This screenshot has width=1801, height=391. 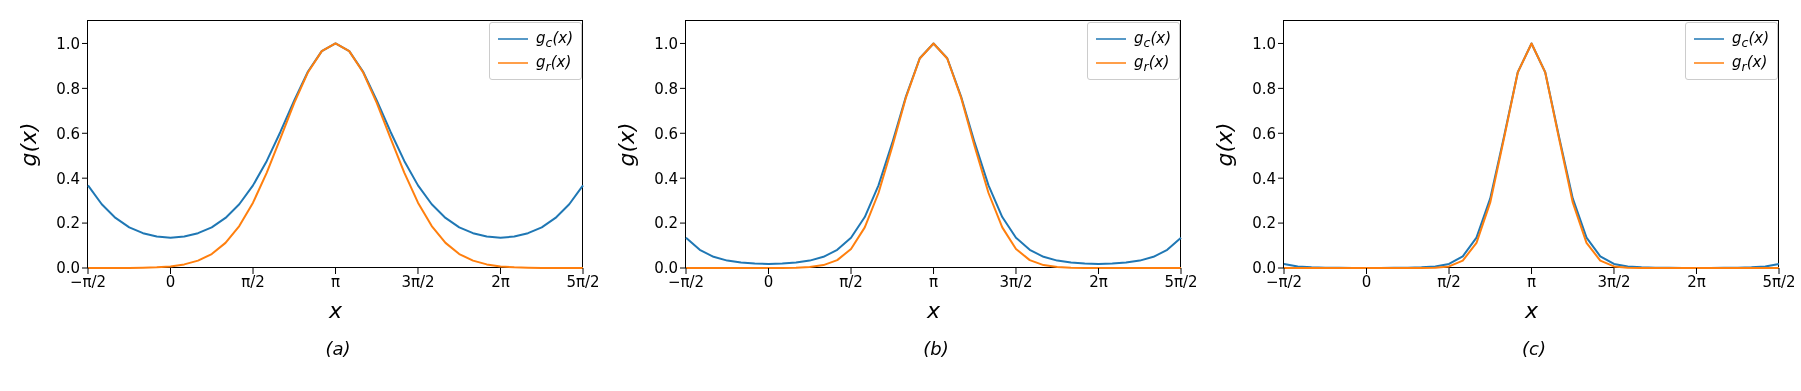 I want to click on text: (a), so click(x=338, y=348).